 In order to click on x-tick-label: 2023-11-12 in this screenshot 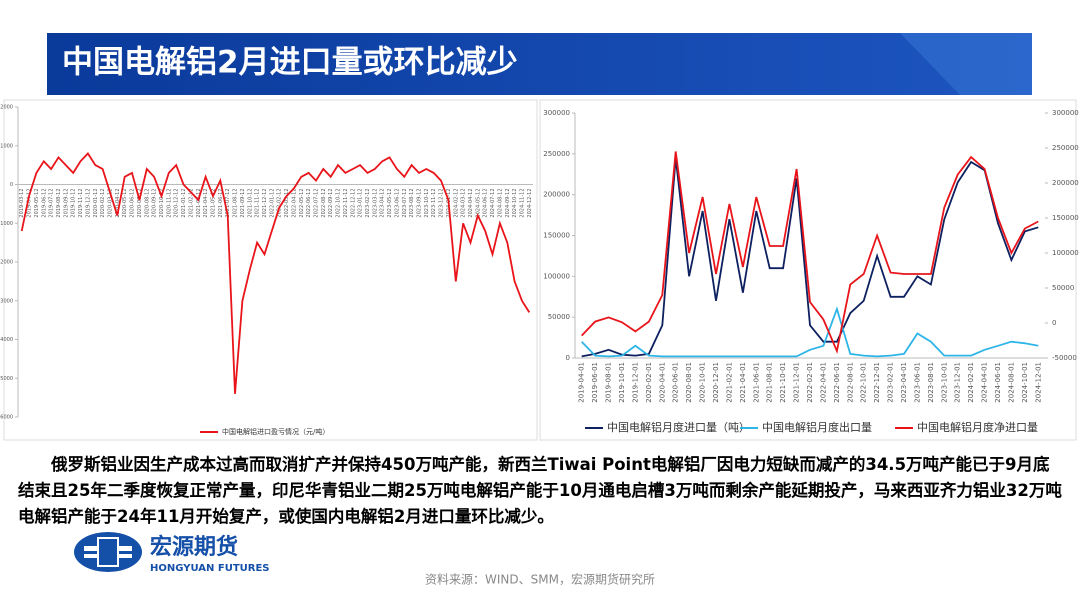, I will do `click(434, 203)`.